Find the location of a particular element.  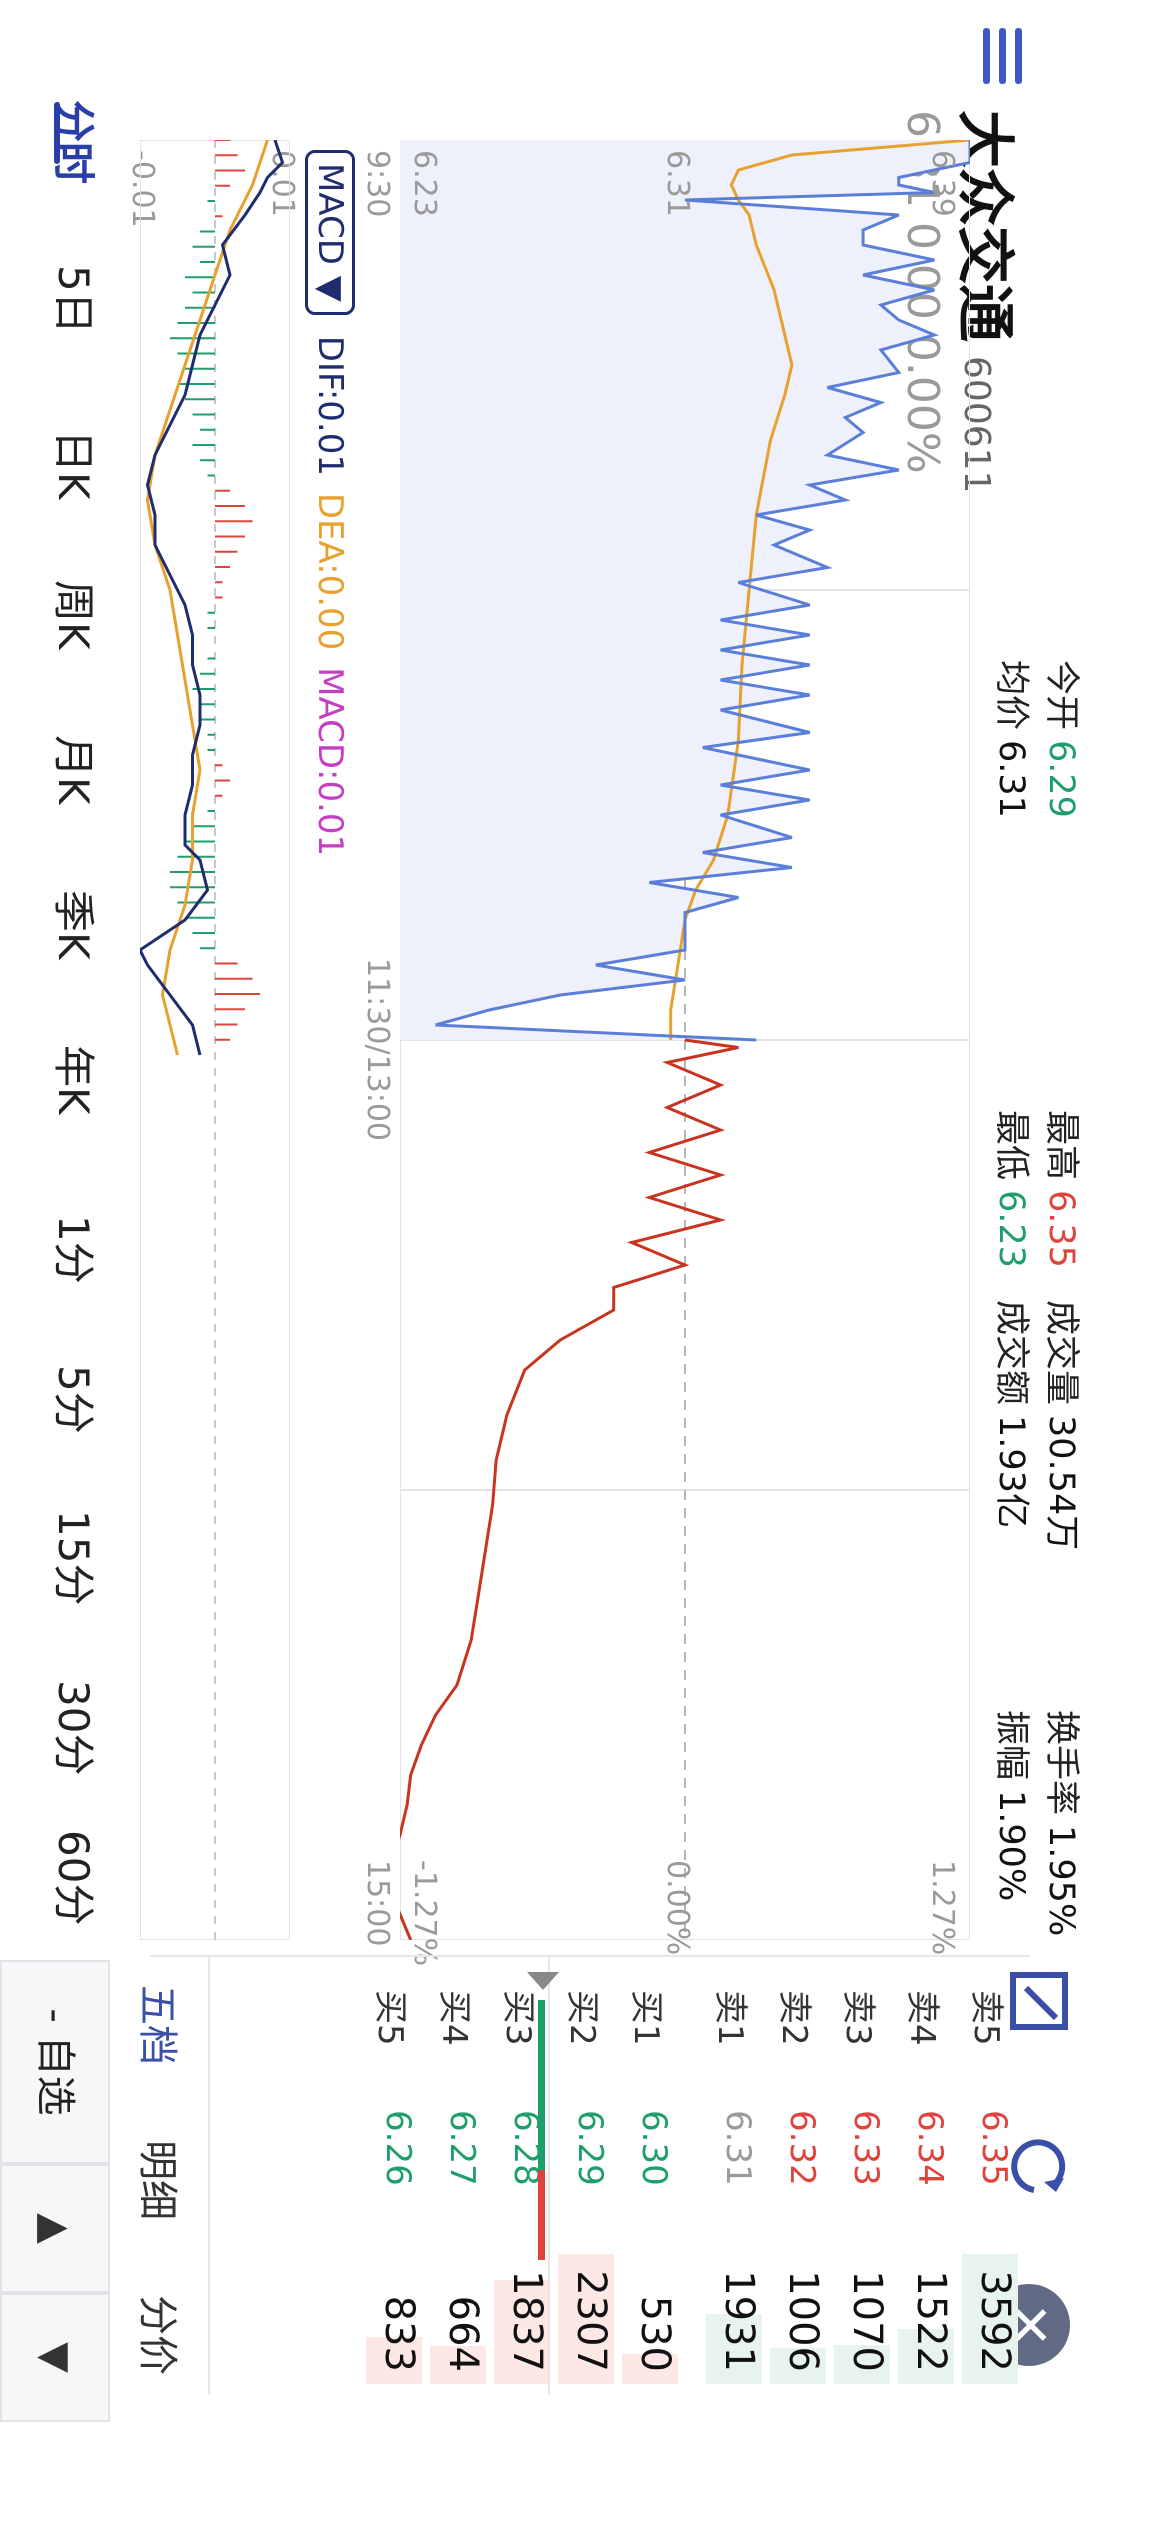

tab-5day: 5日 is located at coordinates (73, 299).